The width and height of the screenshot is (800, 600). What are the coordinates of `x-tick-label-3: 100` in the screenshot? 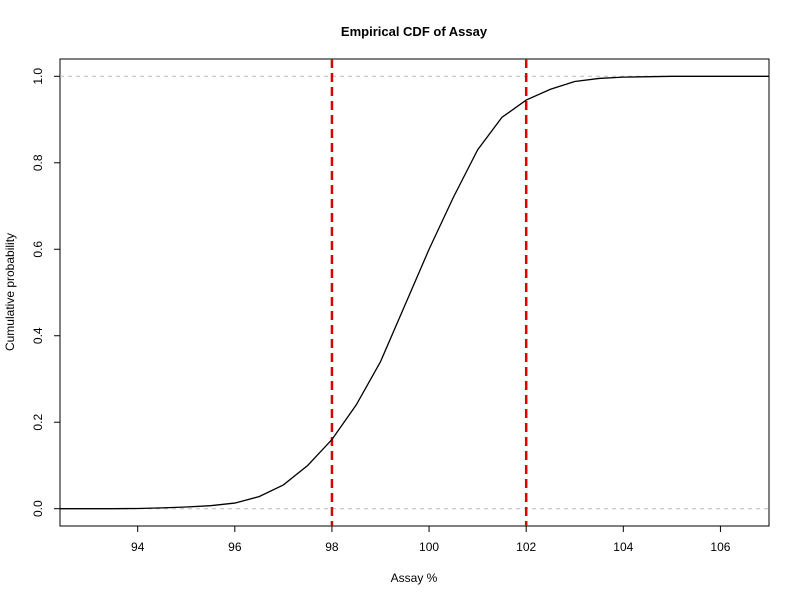 It's located at (429, 547).